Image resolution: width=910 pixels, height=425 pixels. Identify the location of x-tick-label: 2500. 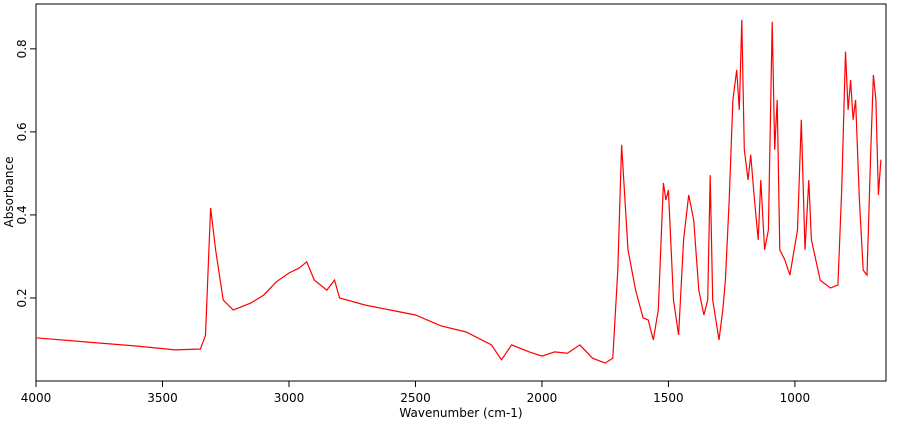
(415, 398).